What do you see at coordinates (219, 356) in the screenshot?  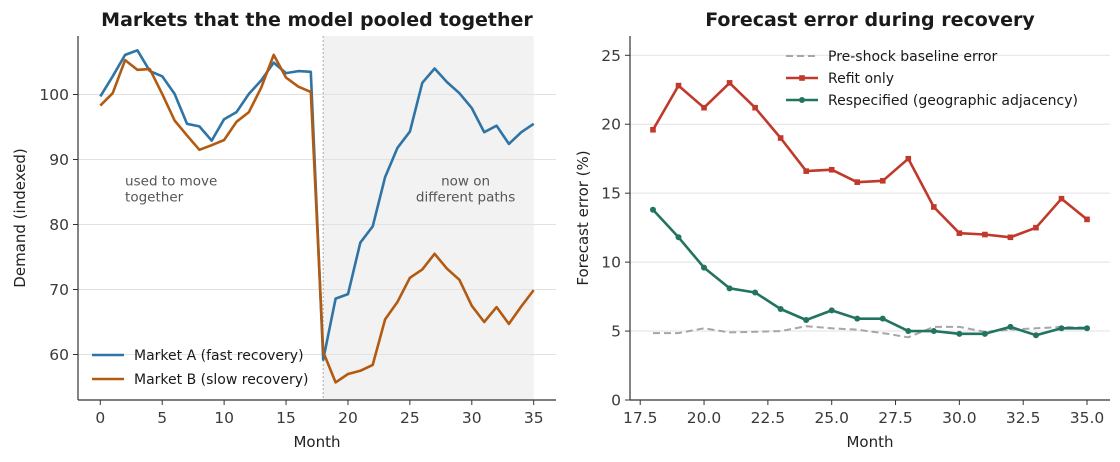 I see `legend-label: Market A (fast recovery)` at bounding box center [219, 356].